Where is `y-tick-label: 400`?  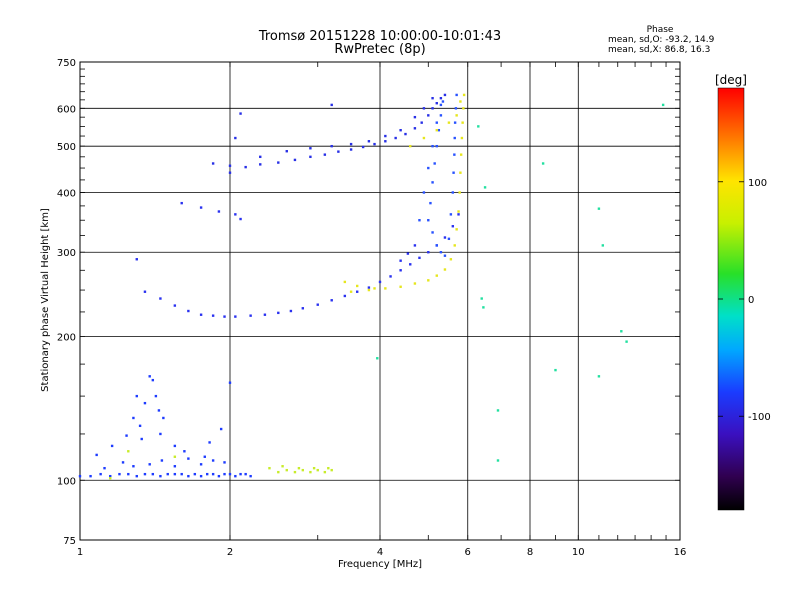
y-tick-label: 400 is located at coordinates (66, 193).